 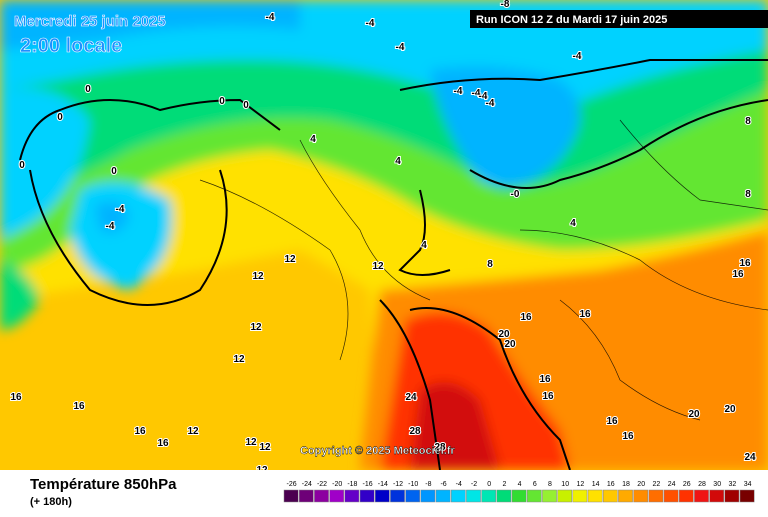 What do you see at coordinates (489, 484) in the screenshot?
I see `legend-tick-label: 0` at bounding box center [489, 484].